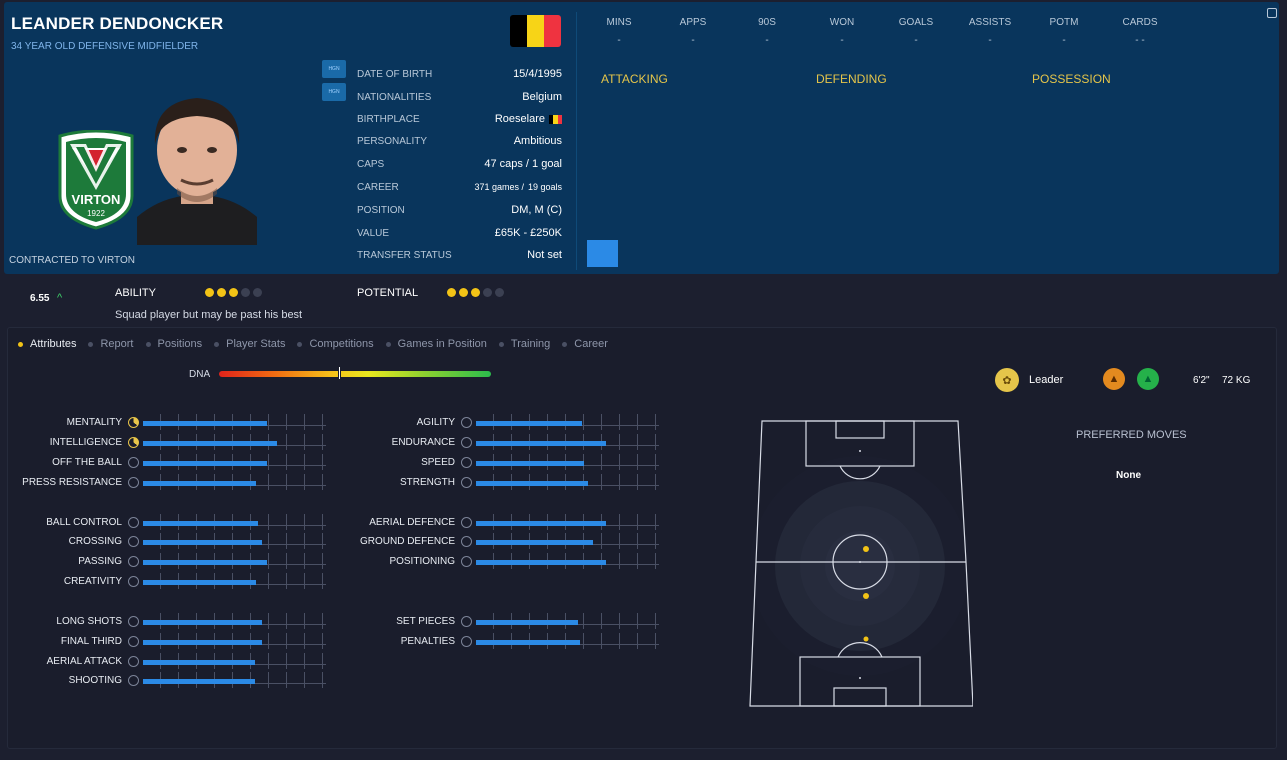 Image resolution: width=1287 pixels, height=760 pixels. Describe the element at coordinates (72, 260) in the screenshot. I see `contract-status: CONTRACTED TO VIRTON` at that location.